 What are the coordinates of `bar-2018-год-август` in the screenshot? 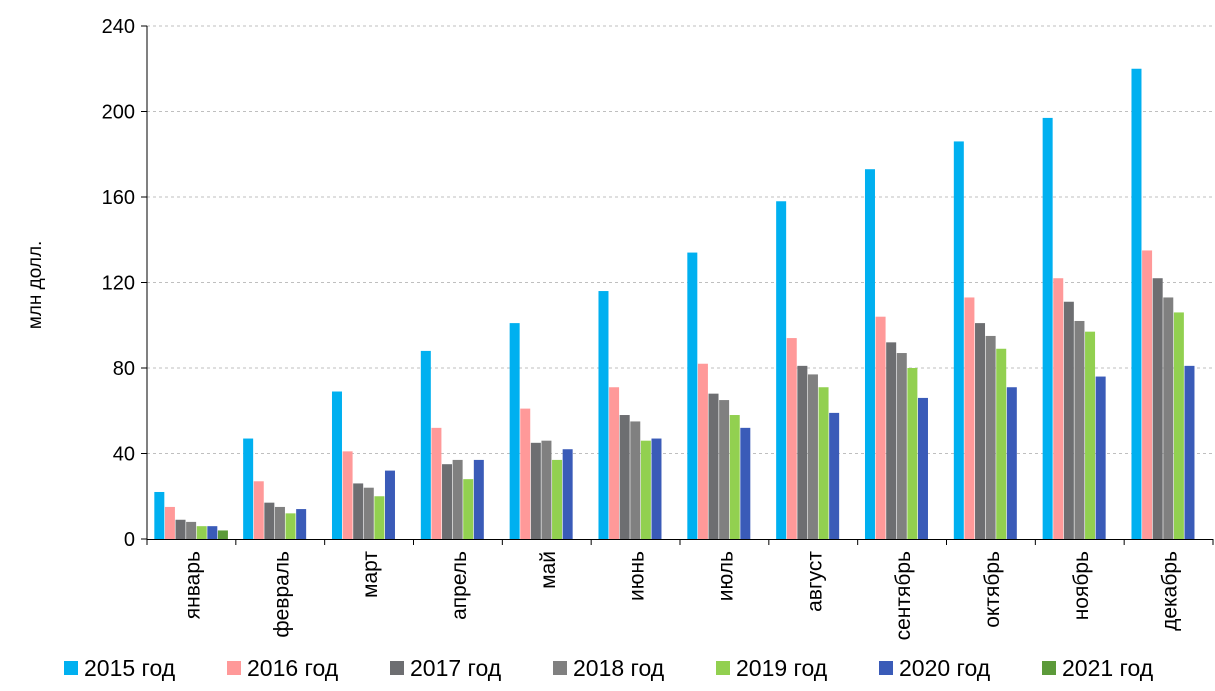 It's located at (812, 456).